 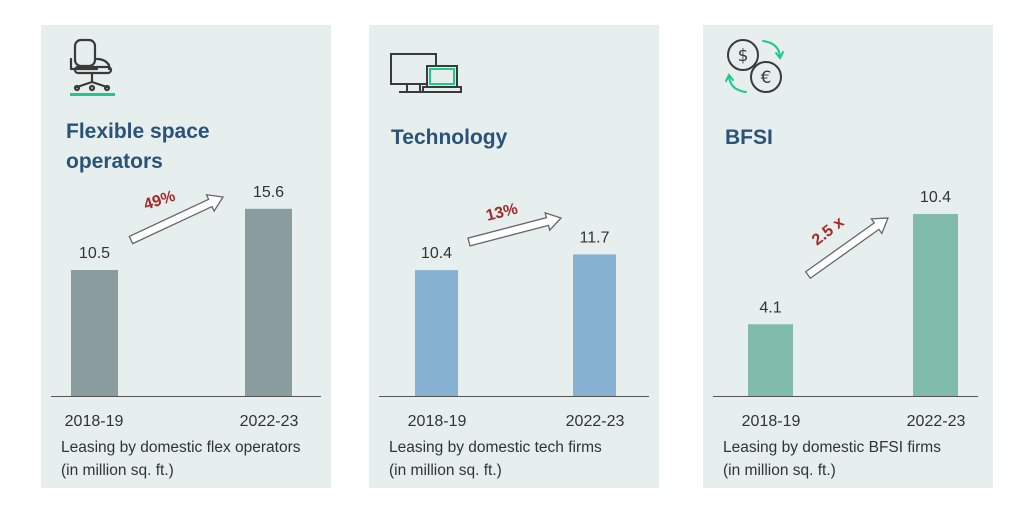 I want to click on title-line-1: Technology, so click(x=449, y=137).